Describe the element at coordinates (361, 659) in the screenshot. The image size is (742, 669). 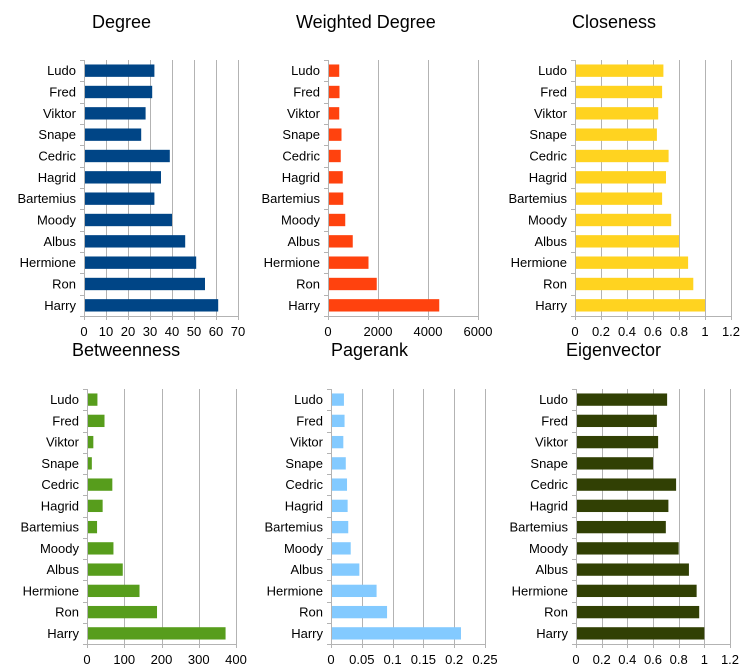
I see `x-tick-label: 0.05` at that location.